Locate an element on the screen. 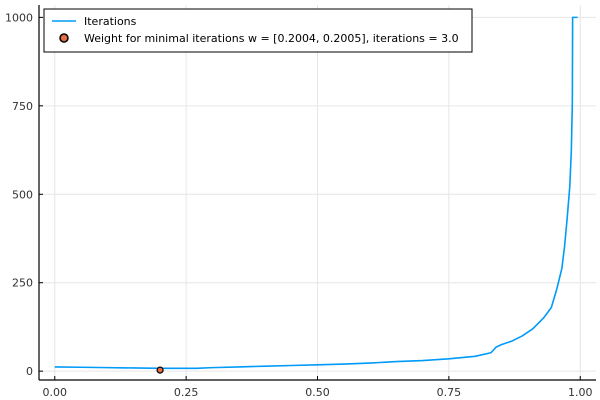  y-tick-label: 250 is located at coordinates (22, 283).